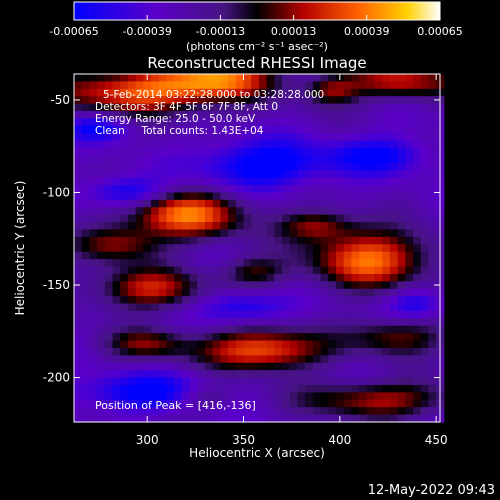  Describe the element at coordinates (257, 11) in the screenshot. I see `colorbar` at that location.